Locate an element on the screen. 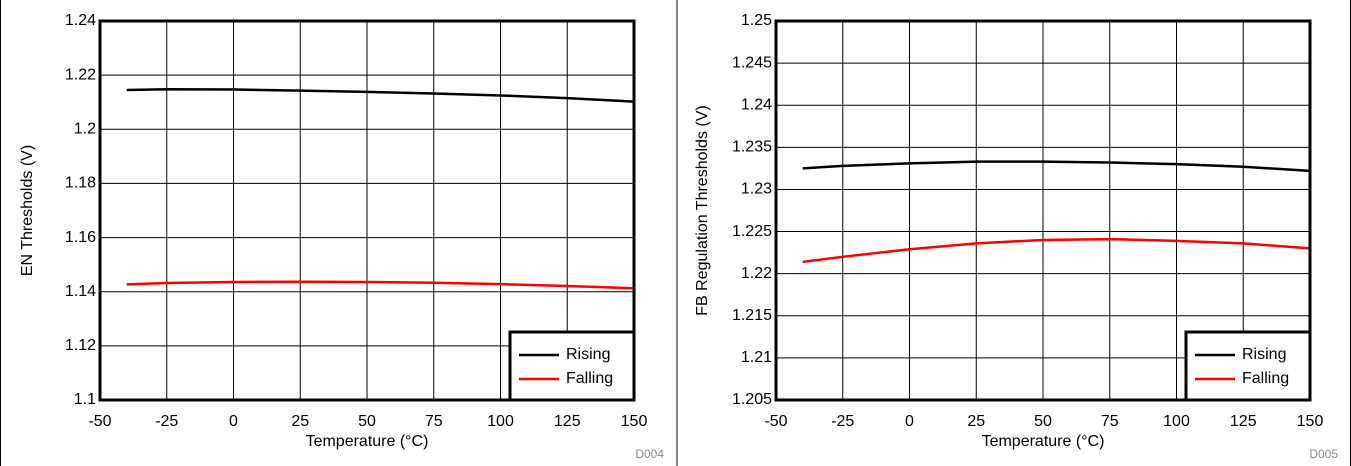  y-tick-label: 1.12 is located at coordinates (80, 345).